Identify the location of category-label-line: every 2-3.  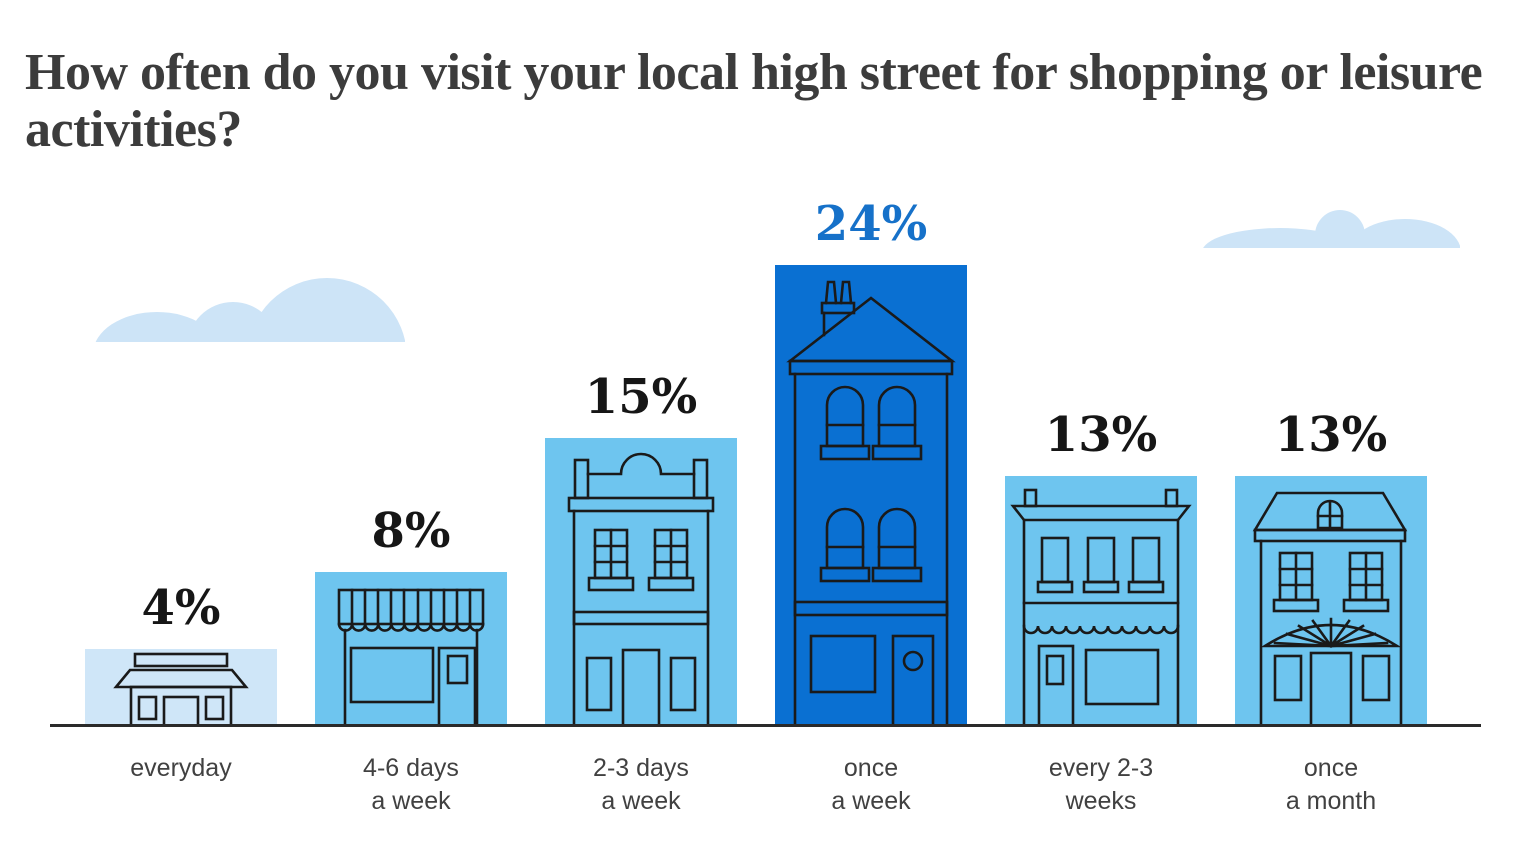
(1101, 768).